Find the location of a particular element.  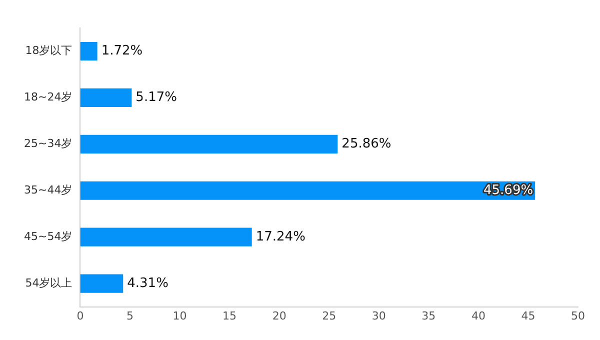

y-tick-label: 18~24岁 is located at coordinates (48, 97).